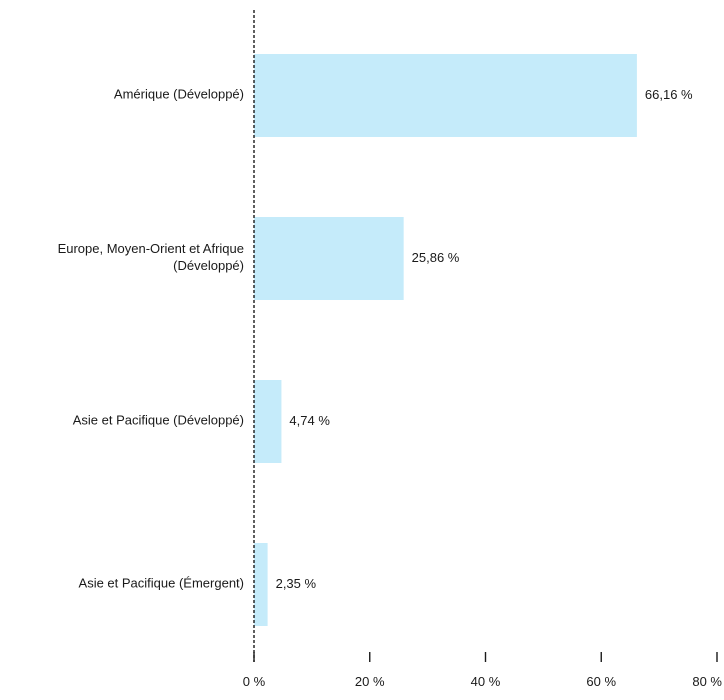 This screenshot has width=724, height=700. I want to click on category-label-line: Asie et Pacifique (Émergent), so click(161, 583).